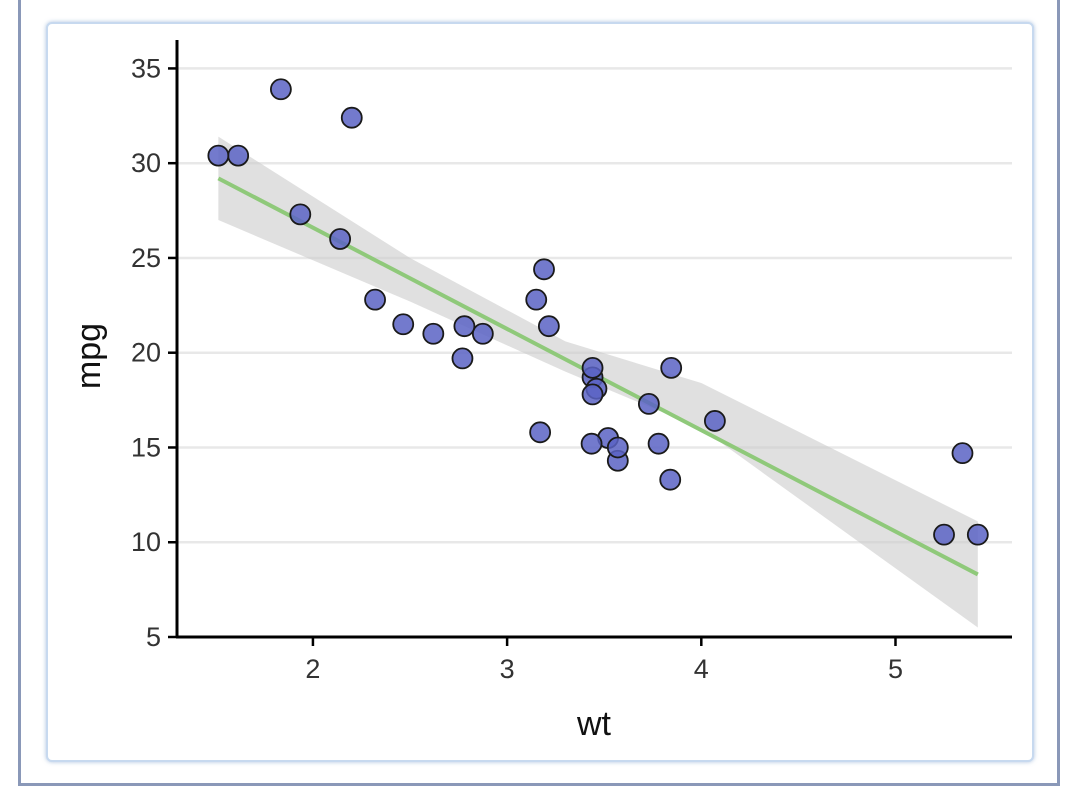 This screenshot has height=810, width=1082. I want to click on x-tick-label-2: 2, so click(312, 669).